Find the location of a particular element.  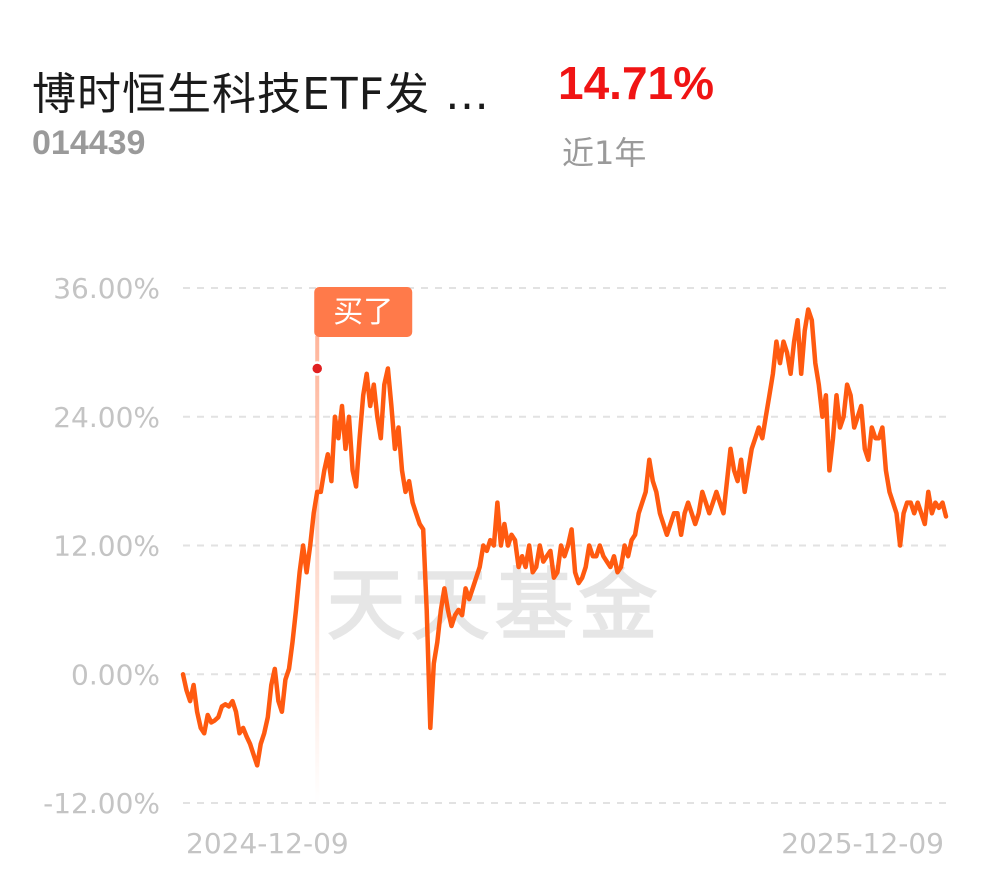

watermark: 天天基金 is located at coordinates (495, 605).